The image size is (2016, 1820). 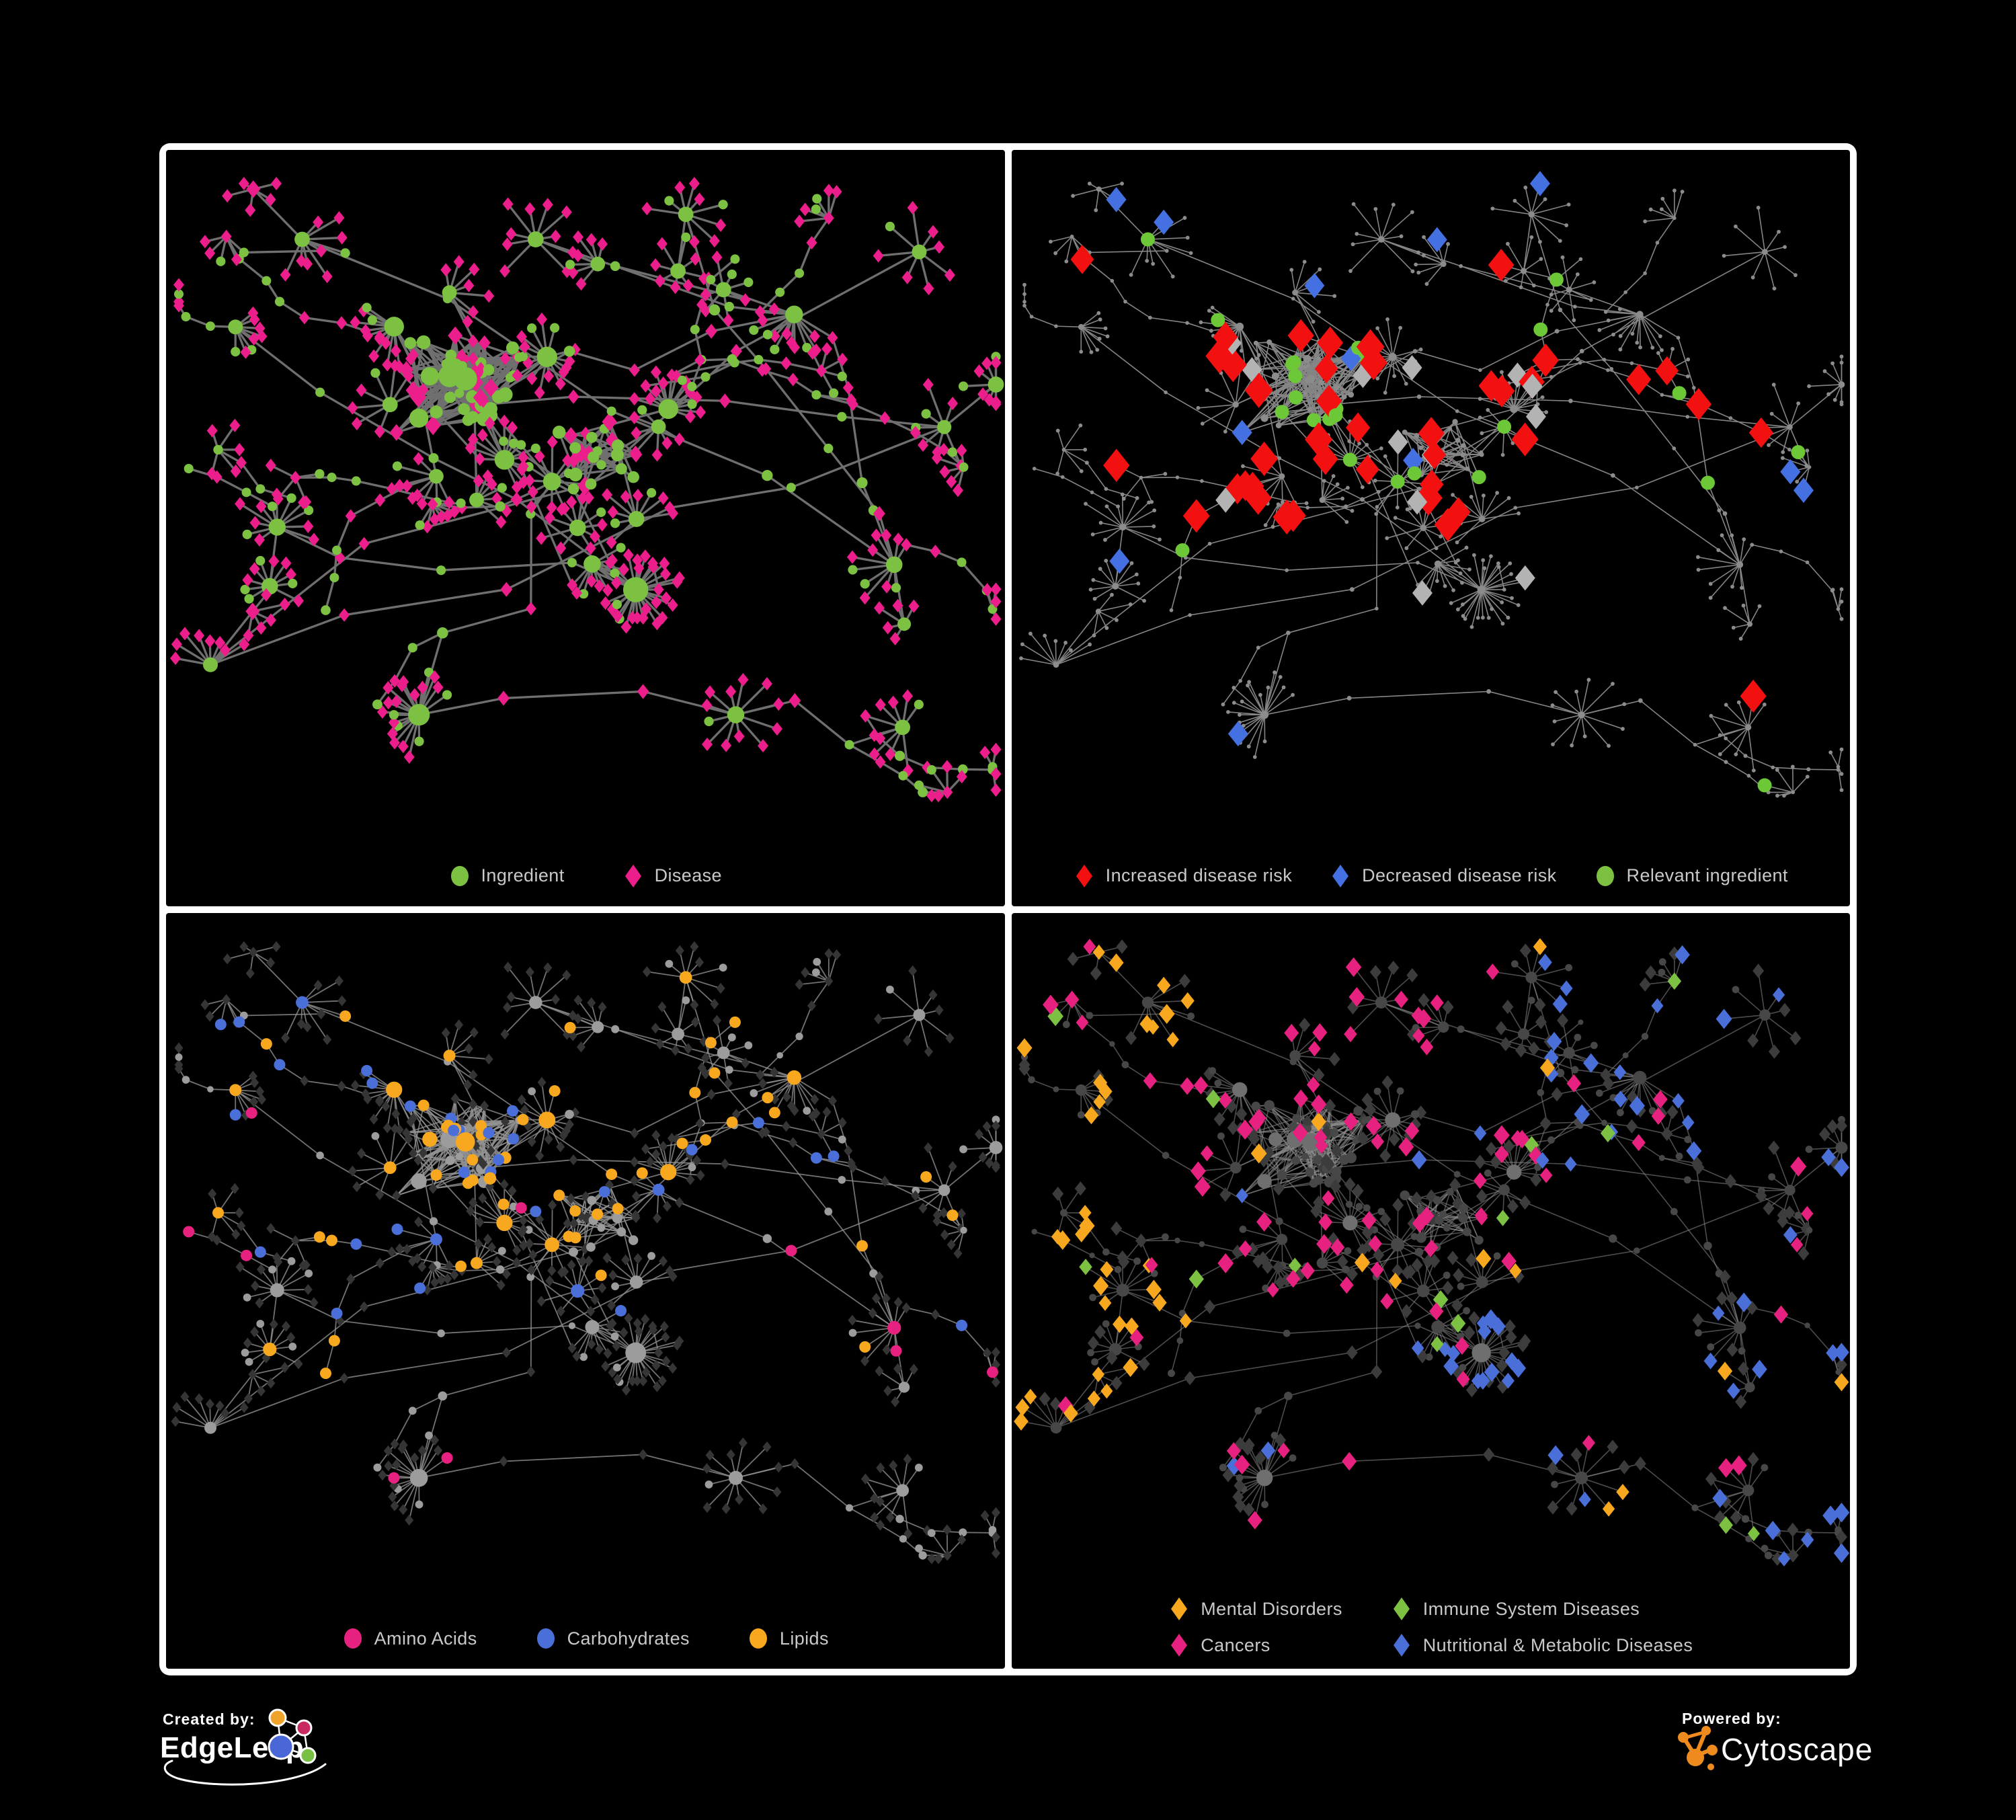 I want to click on cytoscape-logo: Powered by: Cytoscape, so click(x=1775, y=1740).